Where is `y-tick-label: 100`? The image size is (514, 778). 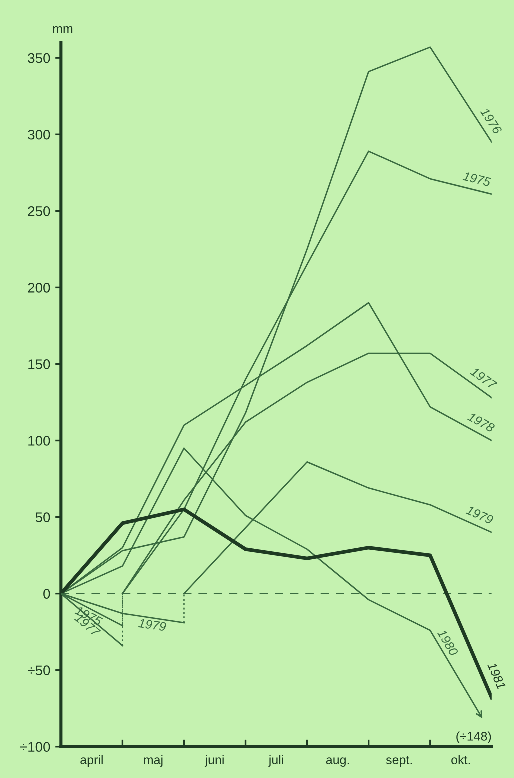 y-tick-label: 100 is located at coordinates (39, 441).